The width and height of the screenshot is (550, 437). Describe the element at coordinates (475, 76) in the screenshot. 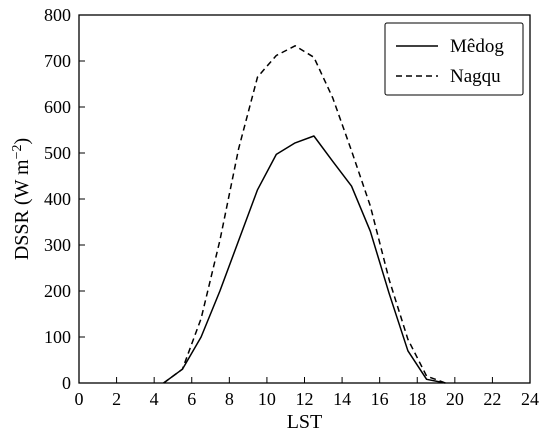

I see `legend-label-nagqu: Nagqu` at that location.